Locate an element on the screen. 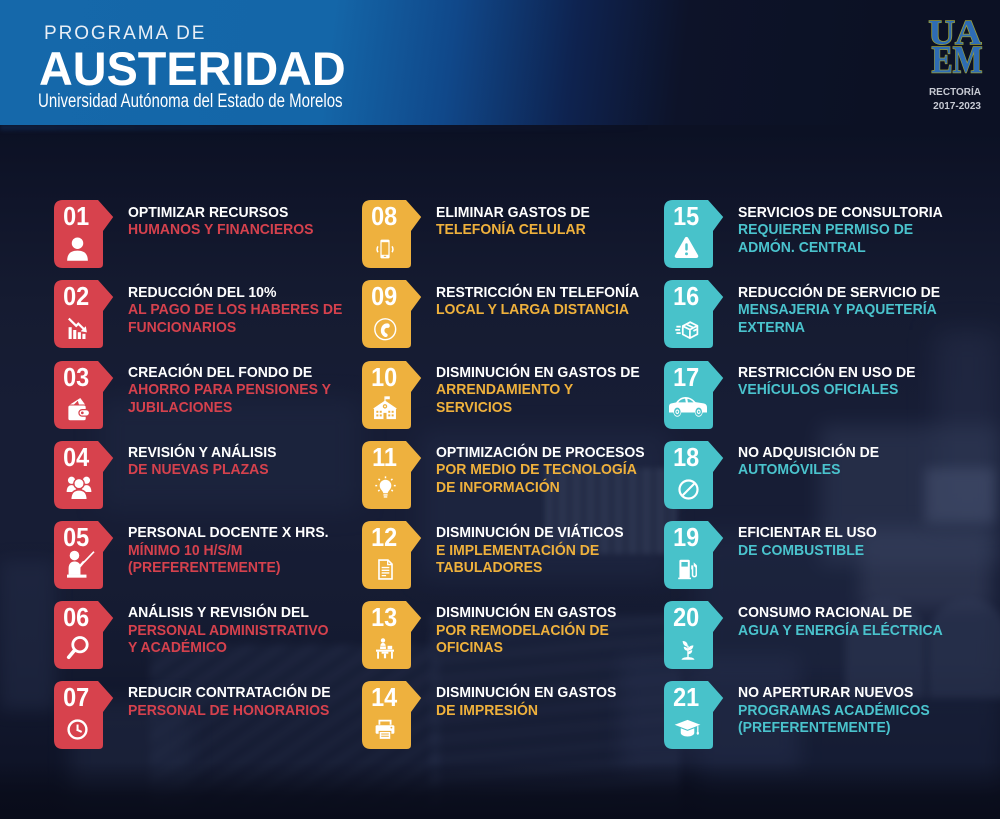 This screenshot has width=1000, height=819. svg-text: UA is located at coordinates (955, 35).